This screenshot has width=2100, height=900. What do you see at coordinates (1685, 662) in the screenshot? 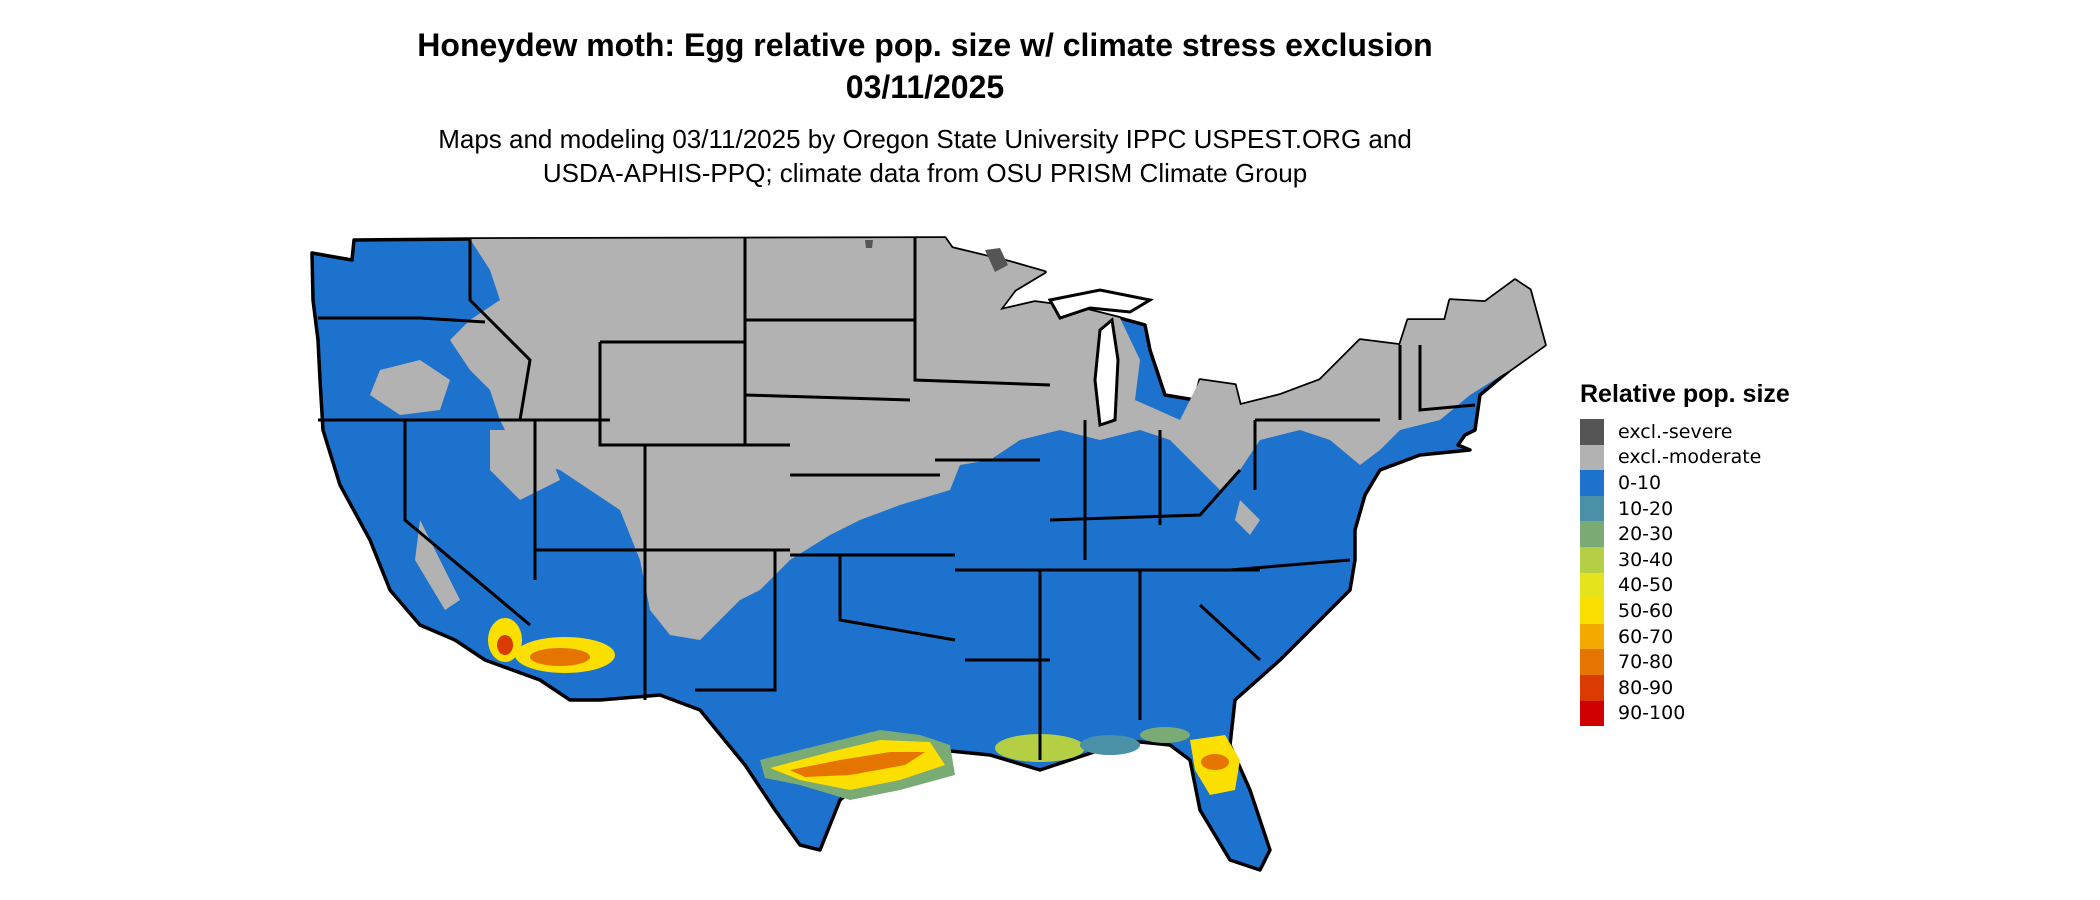
I see `legend-item: 70-80` at bounding box center [1685, 662].